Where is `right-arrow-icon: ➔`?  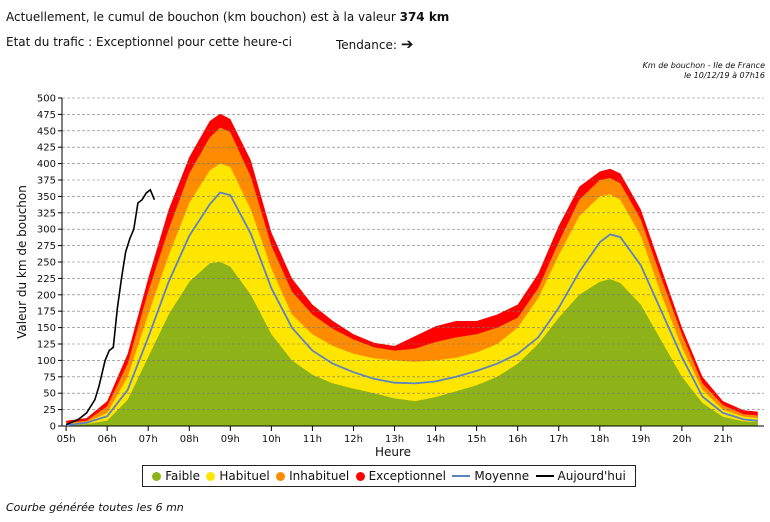
right-arrow-icon: ➔ is located at coordinates (407, 44).